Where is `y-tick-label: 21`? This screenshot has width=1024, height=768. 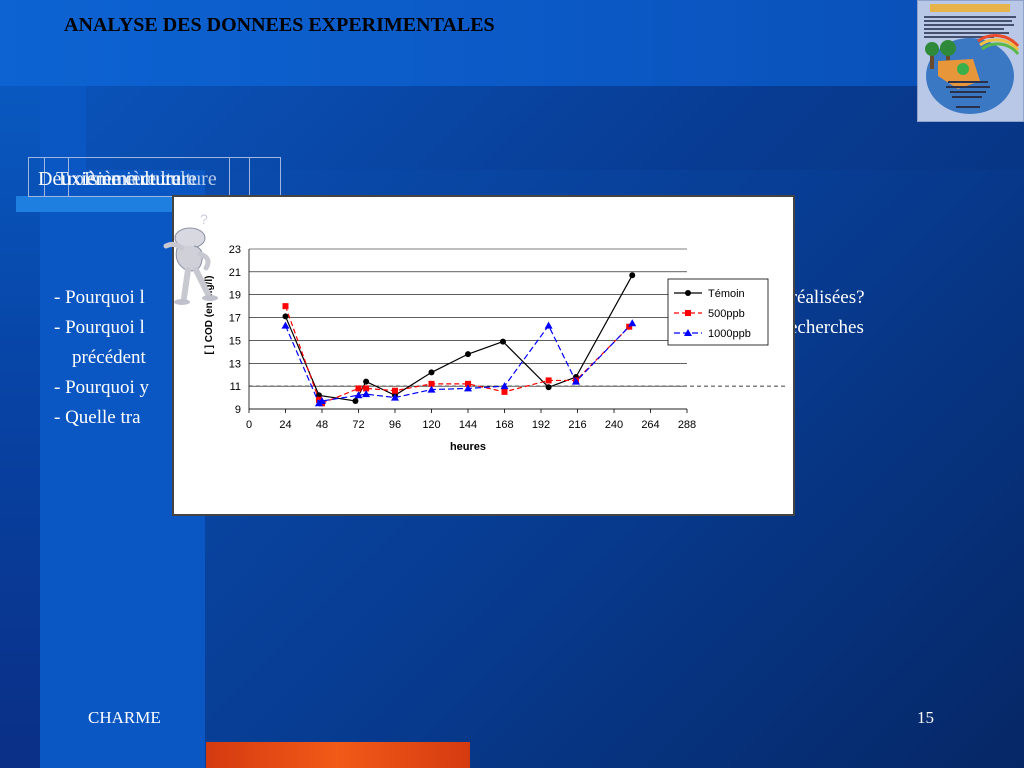
y-tick-label: 21 is located at coordinates (235, 273).